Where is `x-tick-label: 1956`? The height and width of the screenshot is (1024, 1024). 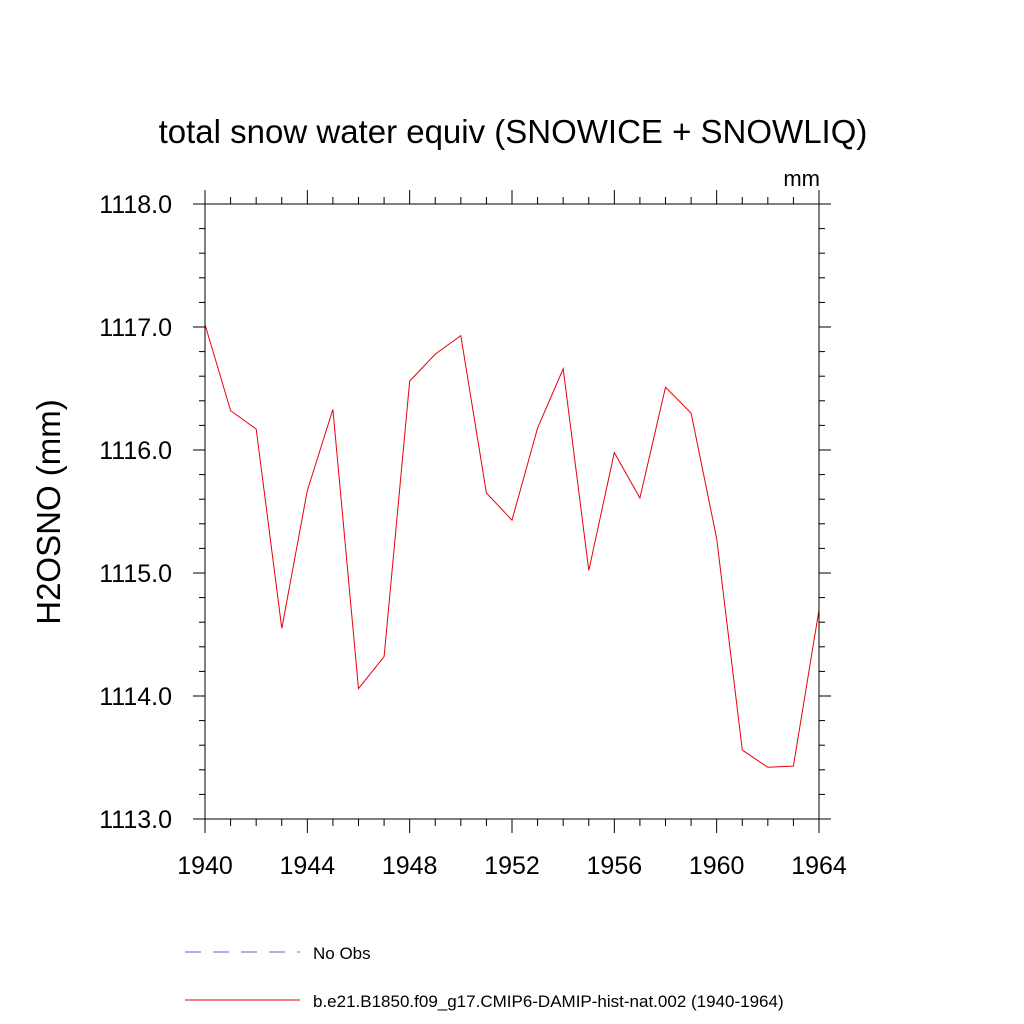 x-tick-label: 1956 is located at coordinates (615, 866).